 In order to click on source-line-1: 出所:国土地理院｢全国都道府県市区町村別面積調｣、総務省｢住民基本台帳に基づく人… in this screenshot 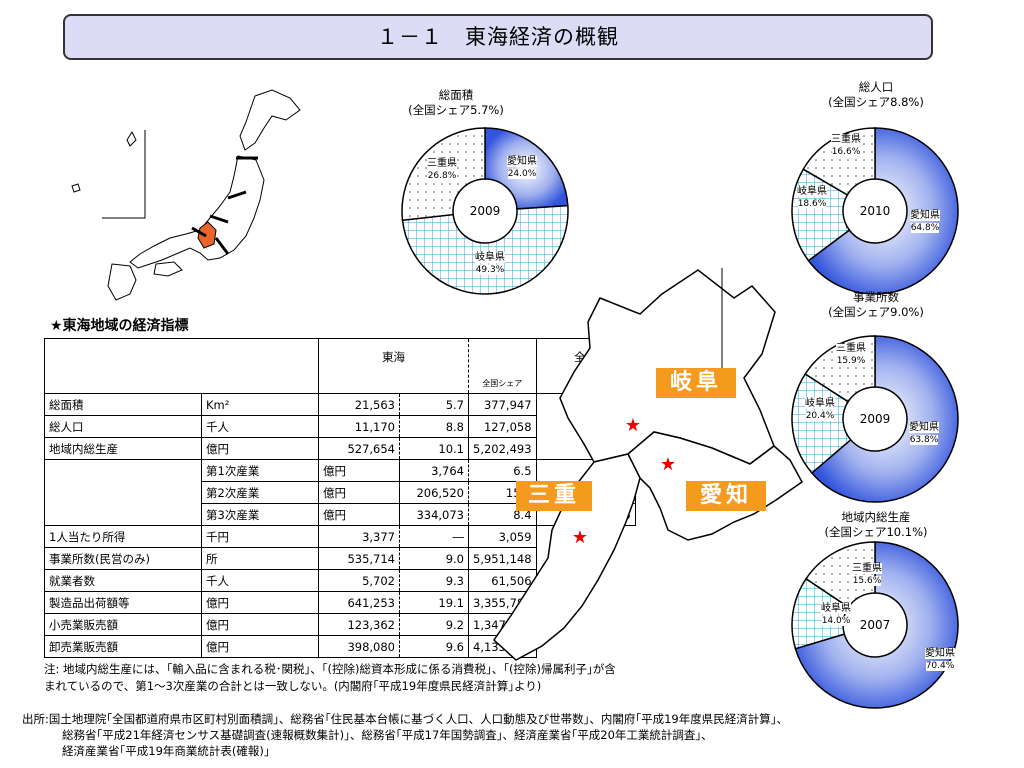, I will do `click(405, 719)`.